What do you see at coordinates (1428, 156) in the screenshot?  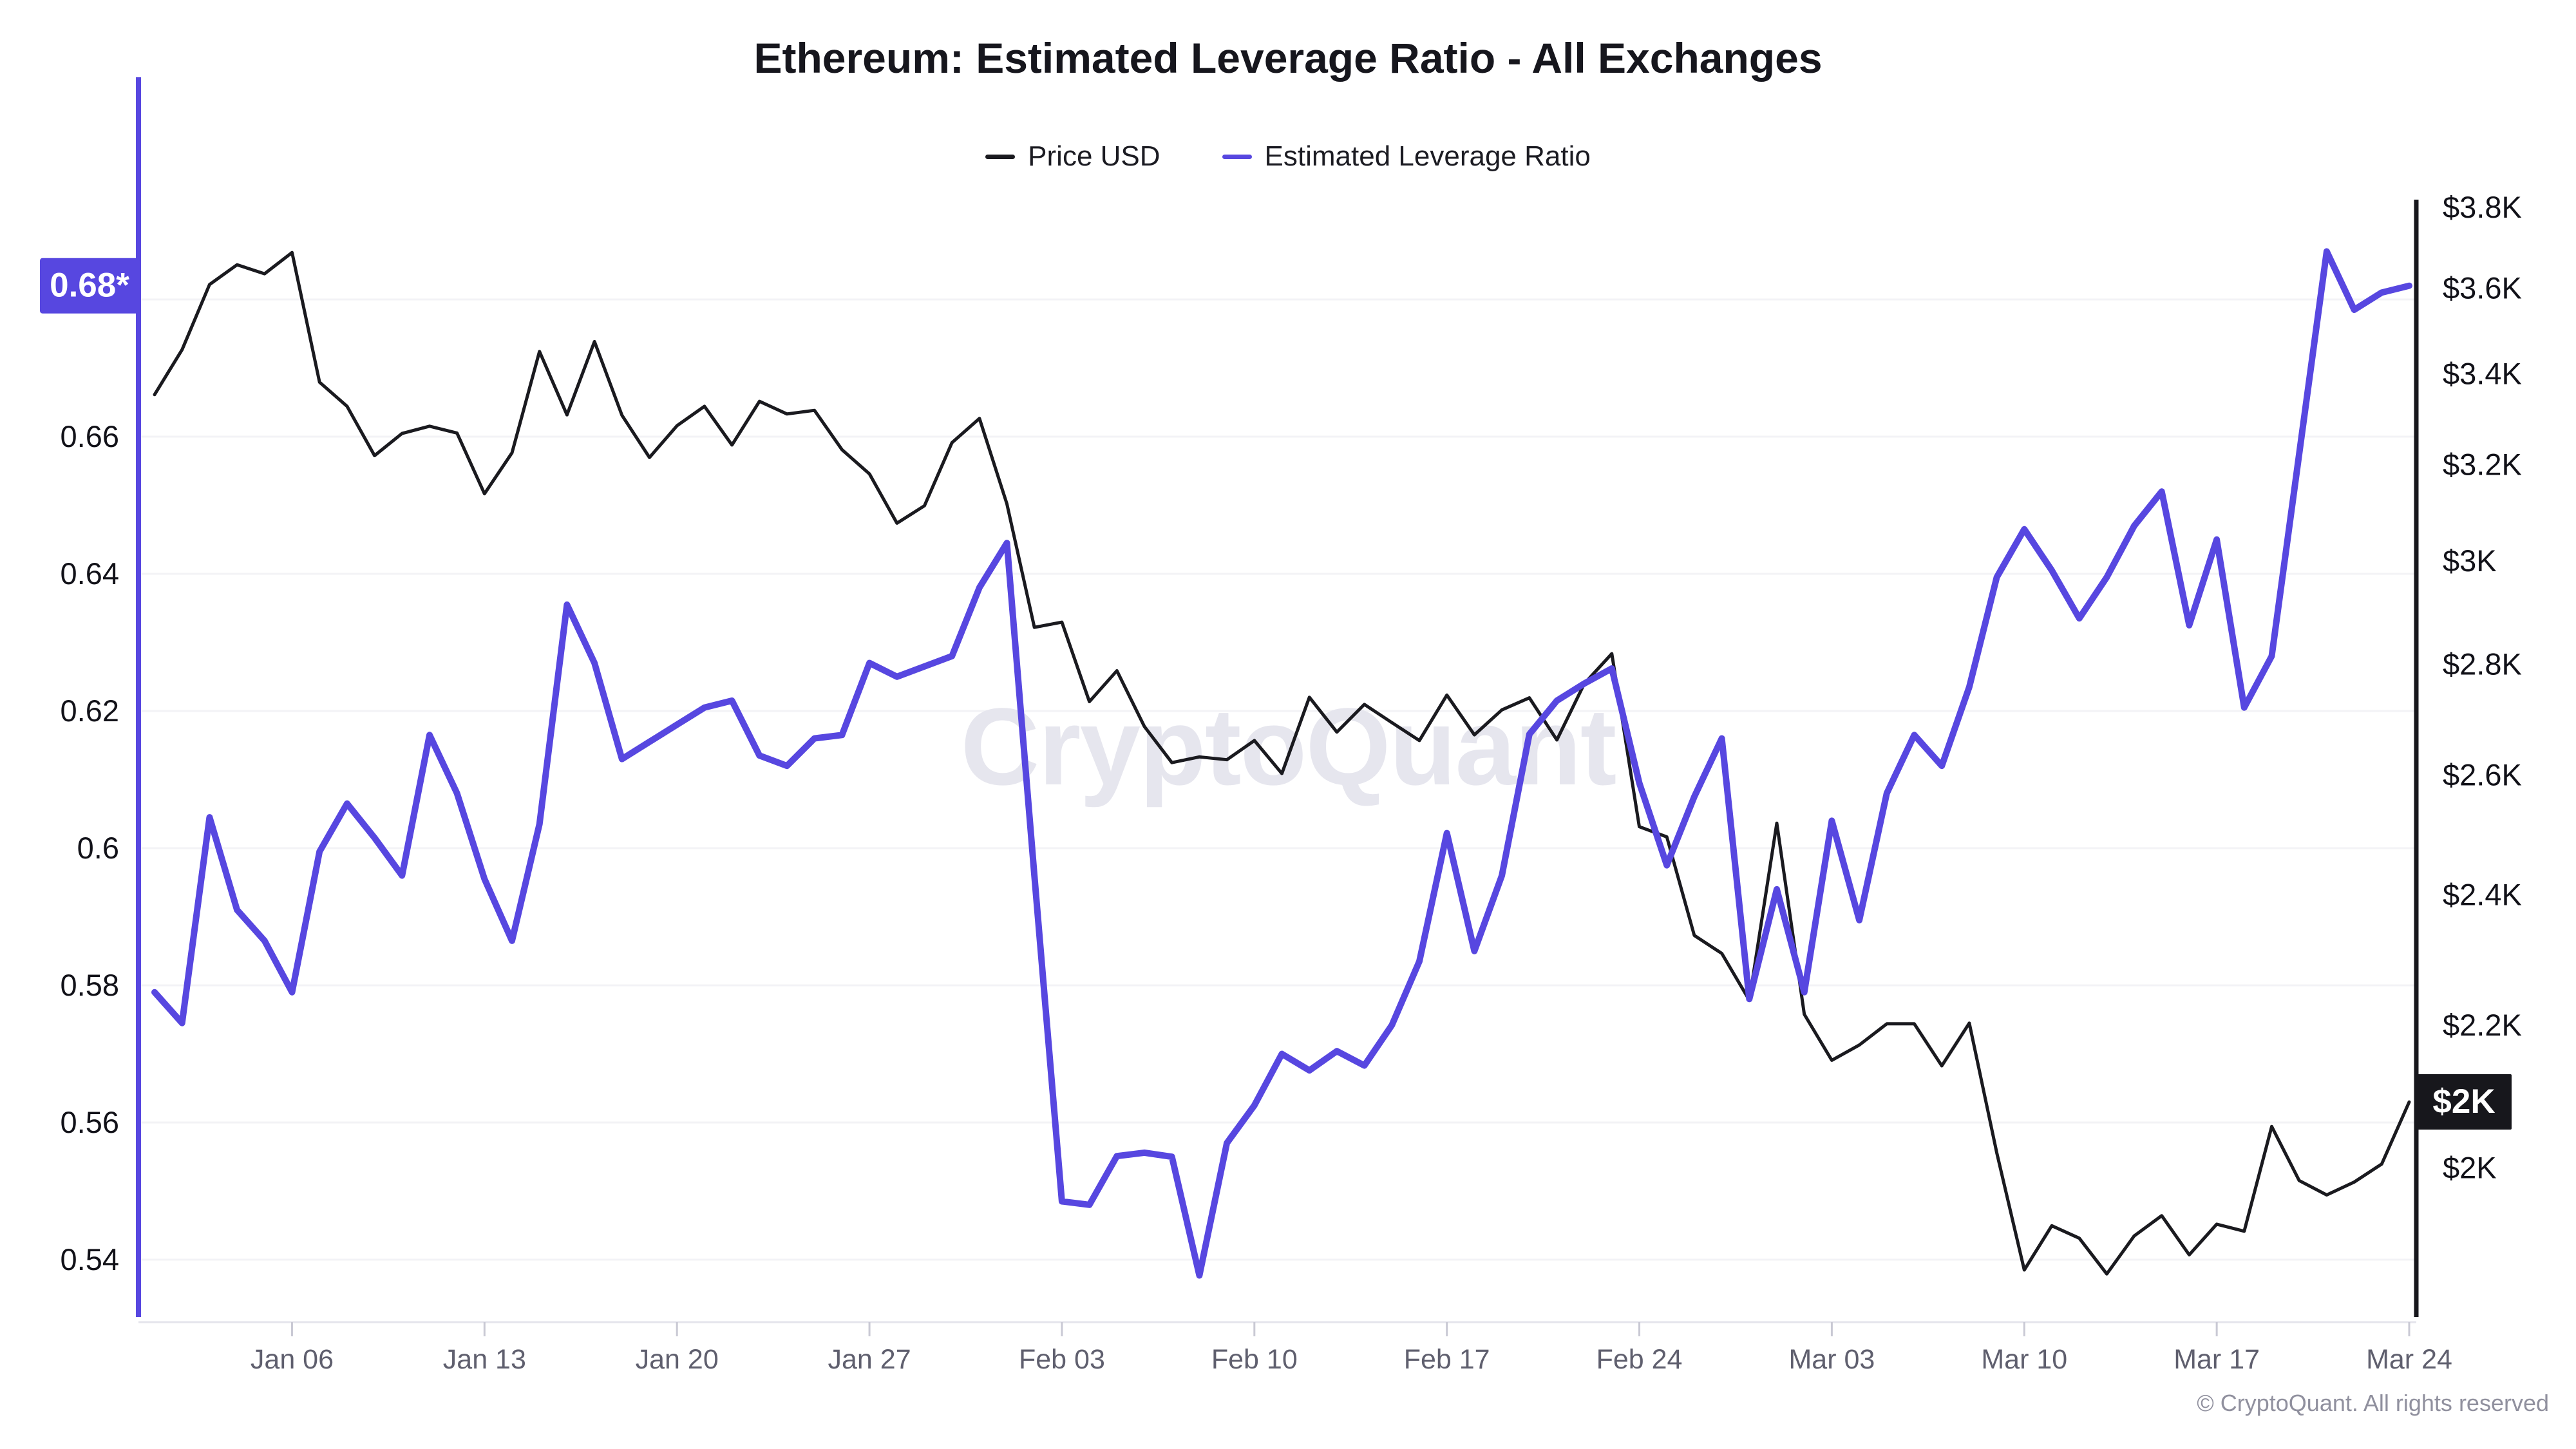 I see `legend-label-leverage: Estimated Leverage Ratio` at bounding box center [1428, 156].